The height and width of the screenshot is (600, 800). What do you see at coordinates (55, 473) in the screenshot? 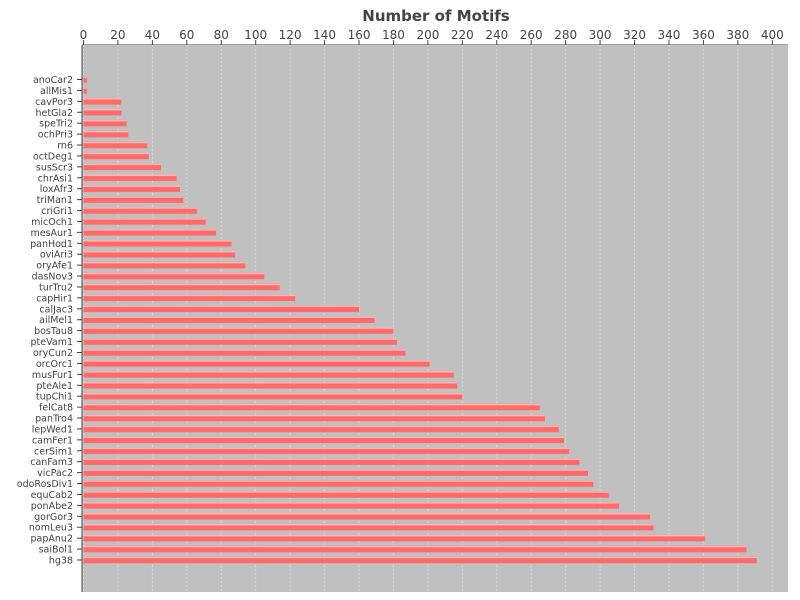
I see `category-label: vicPac2` at bounding box center [55, 473].